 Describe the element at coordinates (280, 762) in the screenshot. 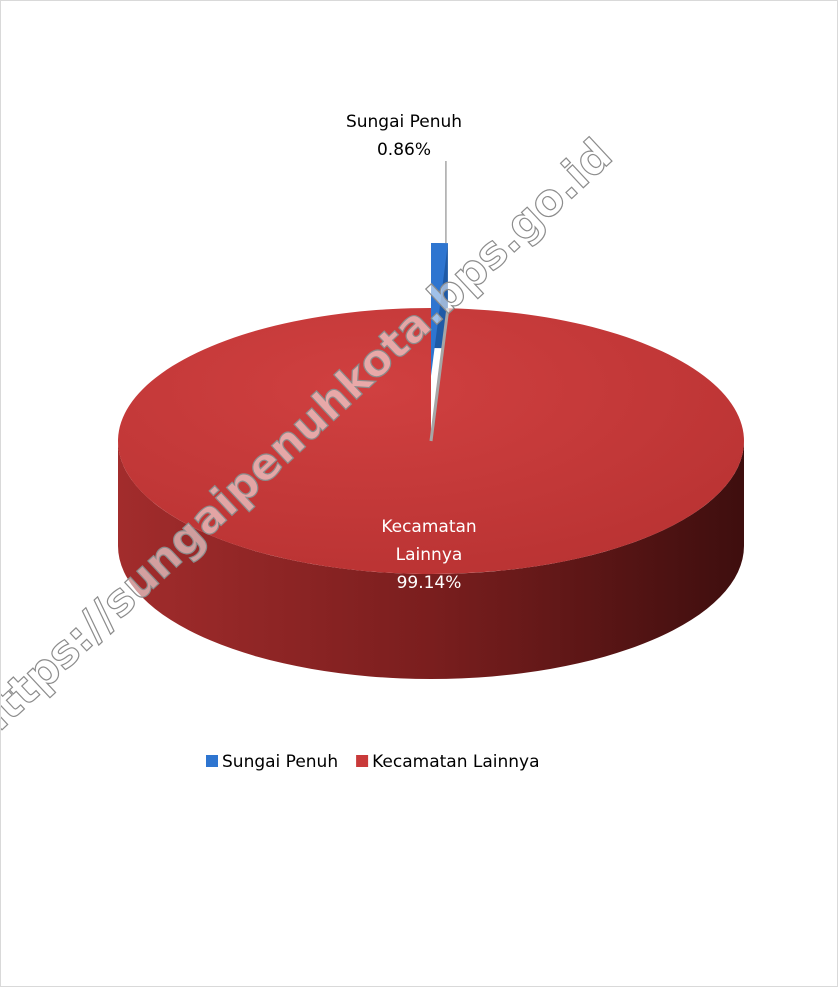

I see `legend-label: Sungai Penuh` at that location.